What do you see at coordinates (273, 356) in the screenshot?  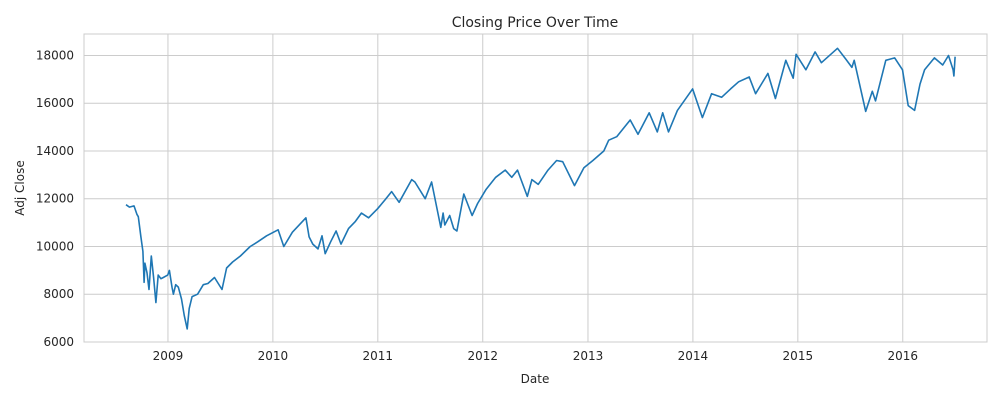 I see `x-tick-label: 2010` at bounding box center [273, 356].